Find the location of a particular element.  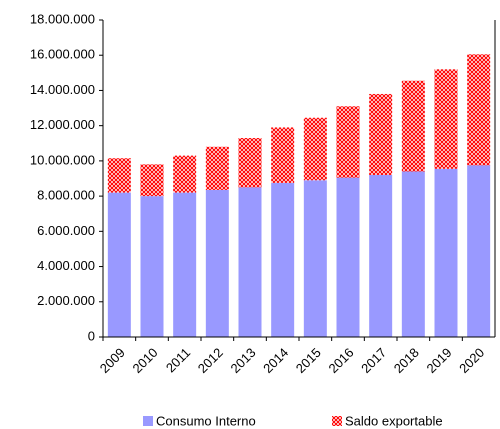

x-tick-label: 2020 is located at coordinates (471, 360).